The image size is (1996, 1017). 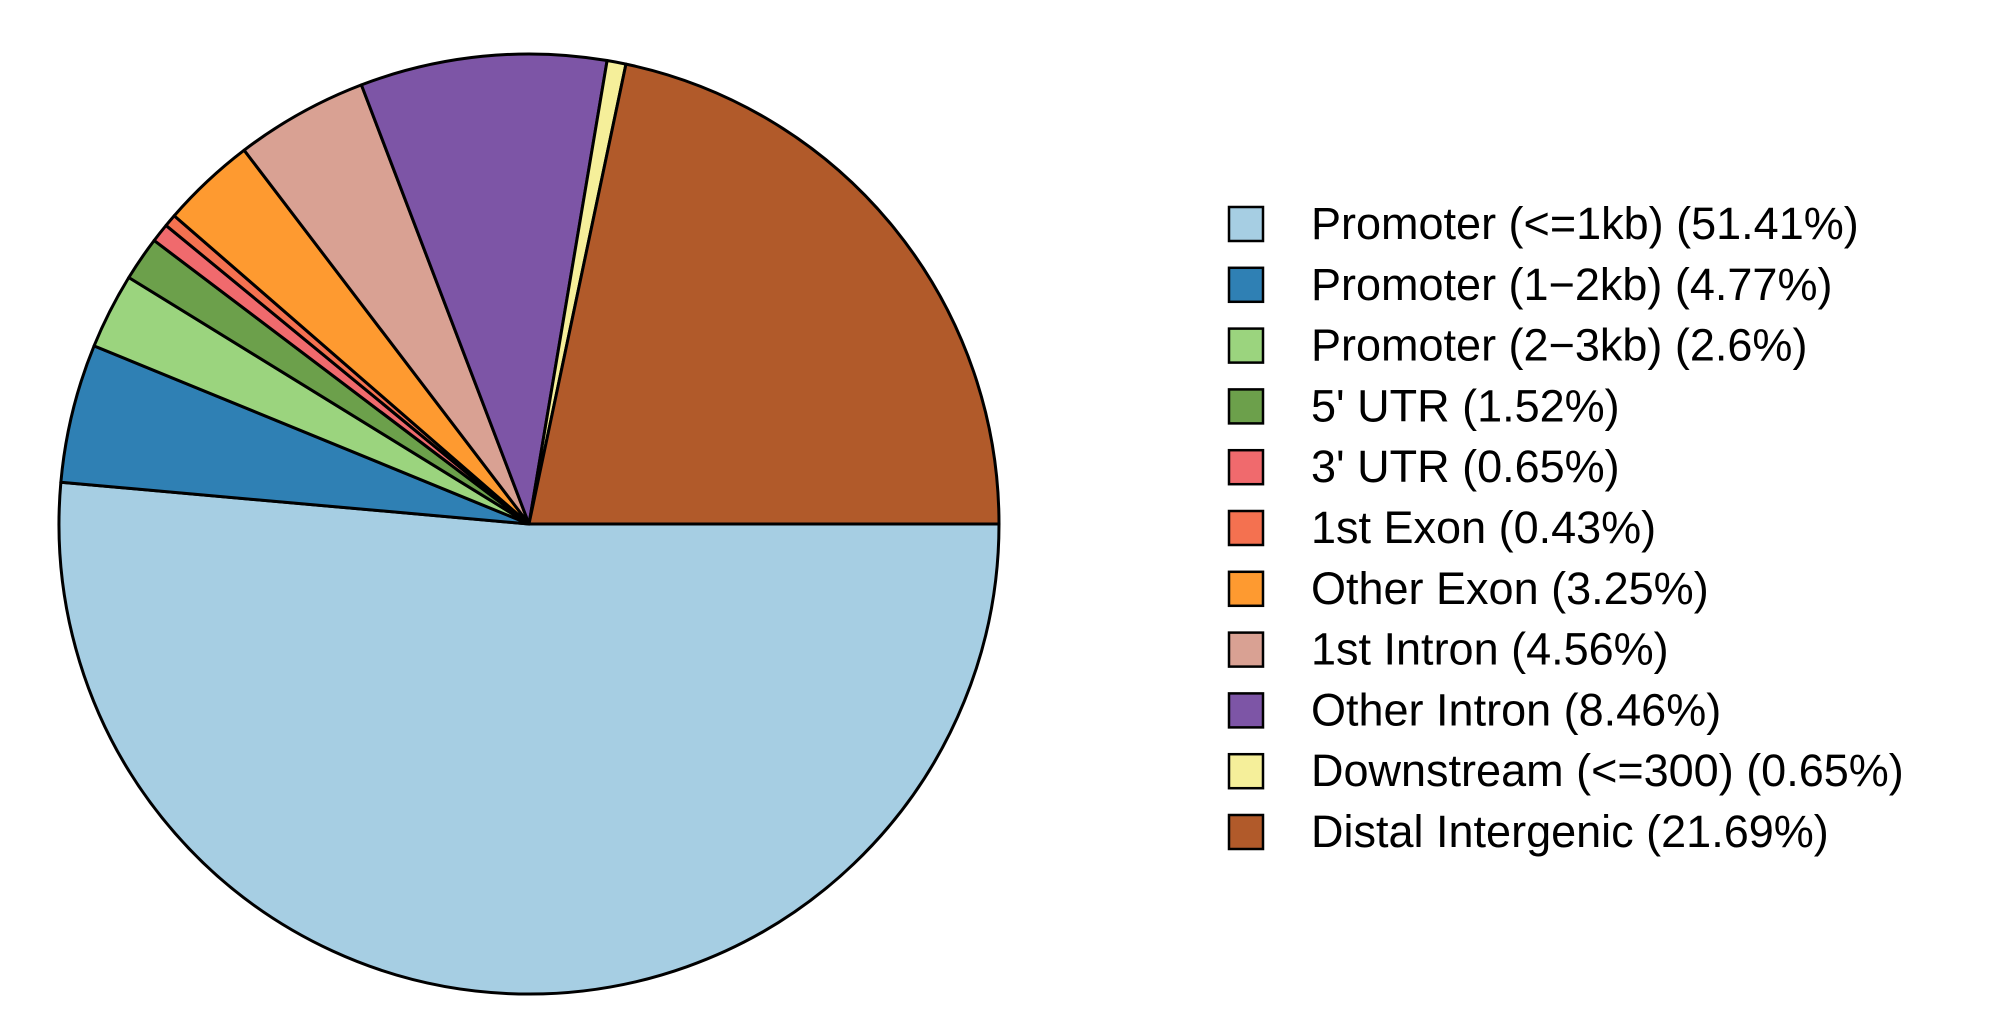 I want to click on legend-item: Promoter (2−3kb) (2.6%), so click(x=1517, y=345).